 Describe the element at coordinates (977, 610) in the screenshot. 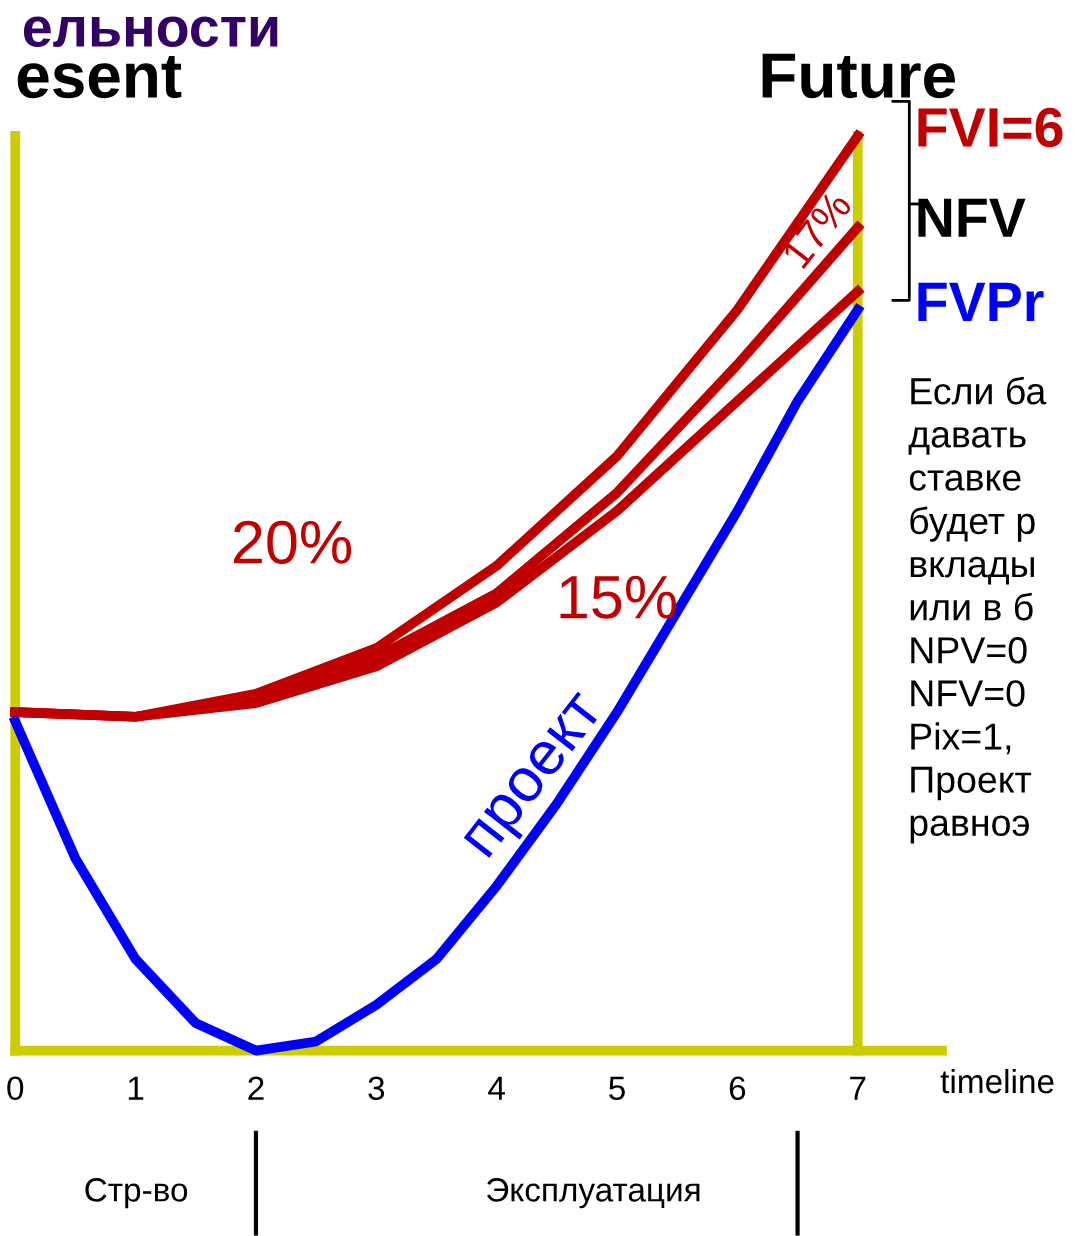

I see `text: Если ба давать ставке будет р вклады или в б NPV=0 NFV=0 Pix=1, Проект равноэ` at that location.